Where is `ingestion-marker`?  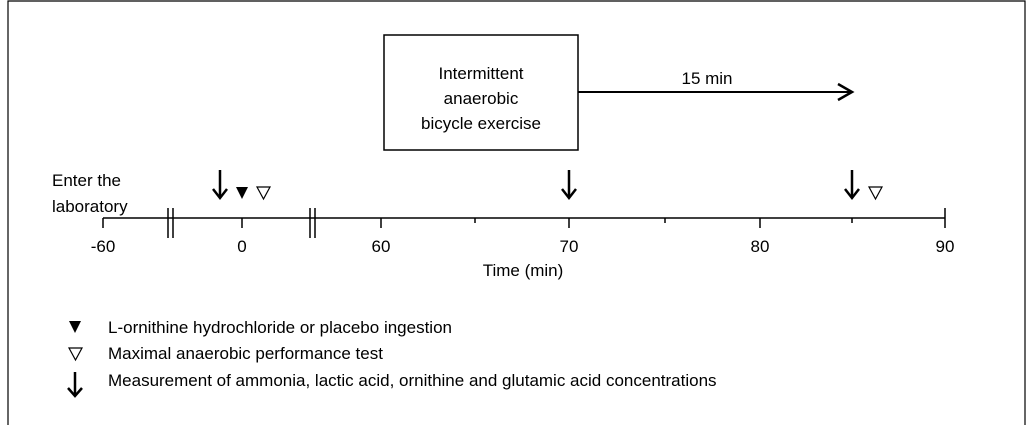
ingestion-marker is located at coordinates (242, 193).